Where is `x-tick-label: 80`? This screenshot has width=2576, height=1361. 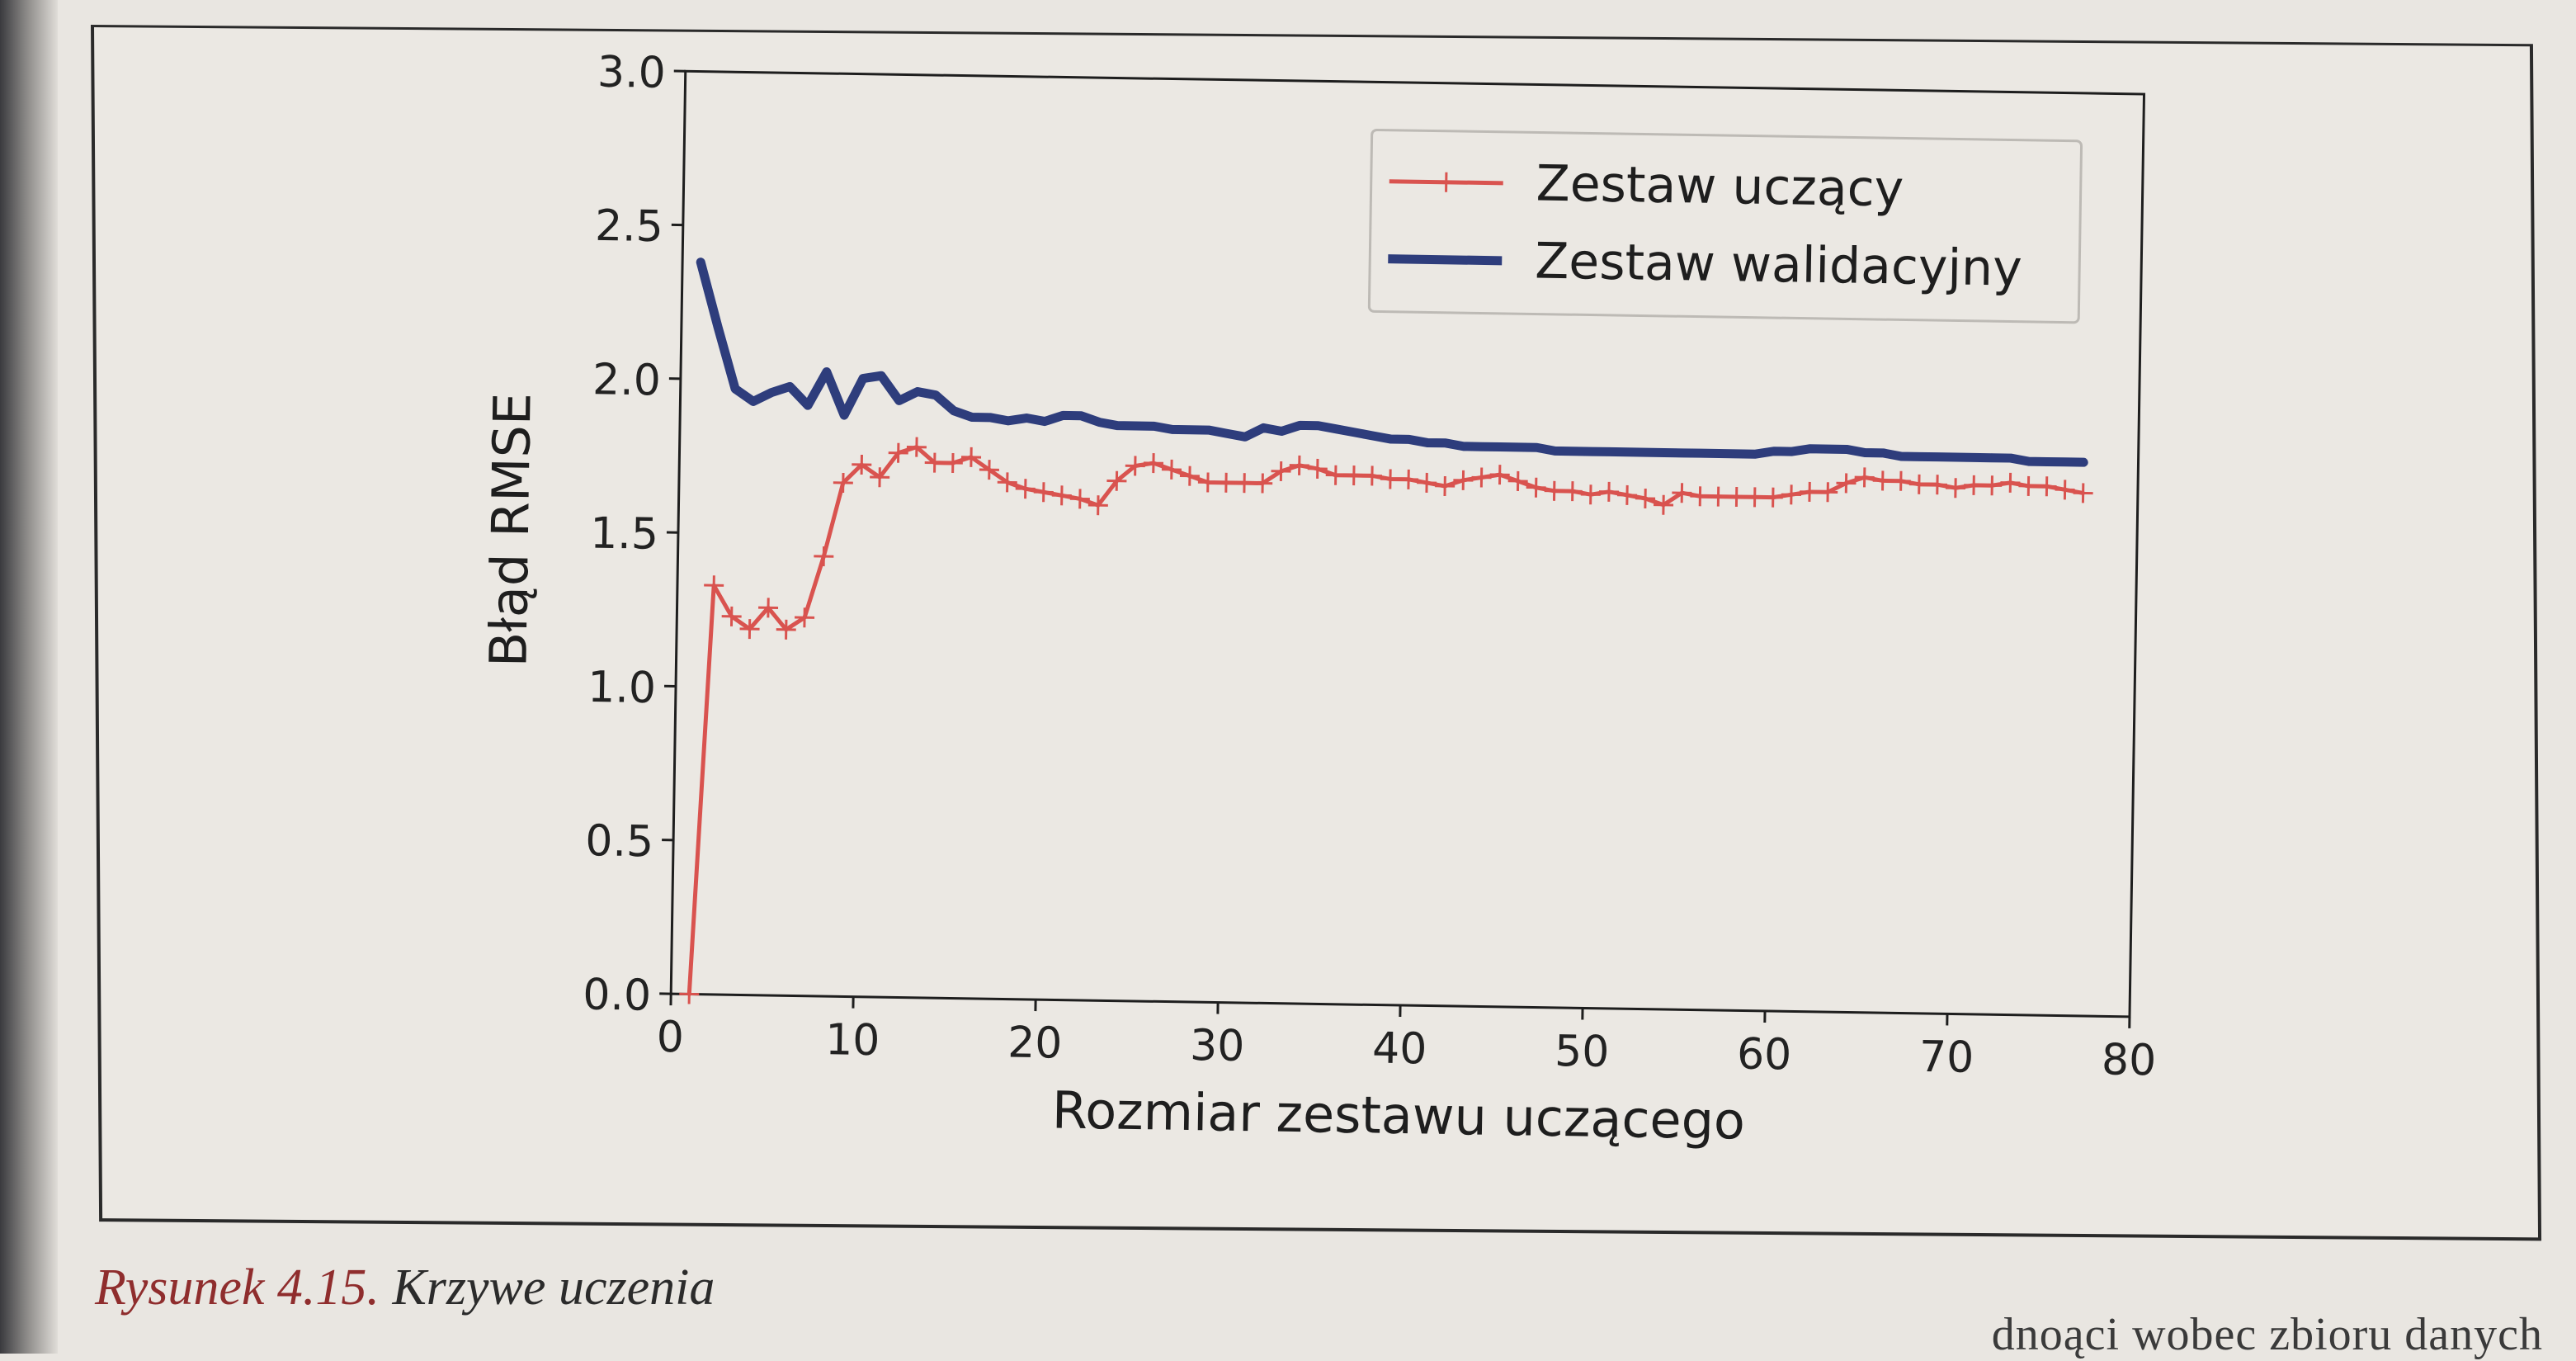 x-tick-label: 80 is located at coordinates (2129, 1060).